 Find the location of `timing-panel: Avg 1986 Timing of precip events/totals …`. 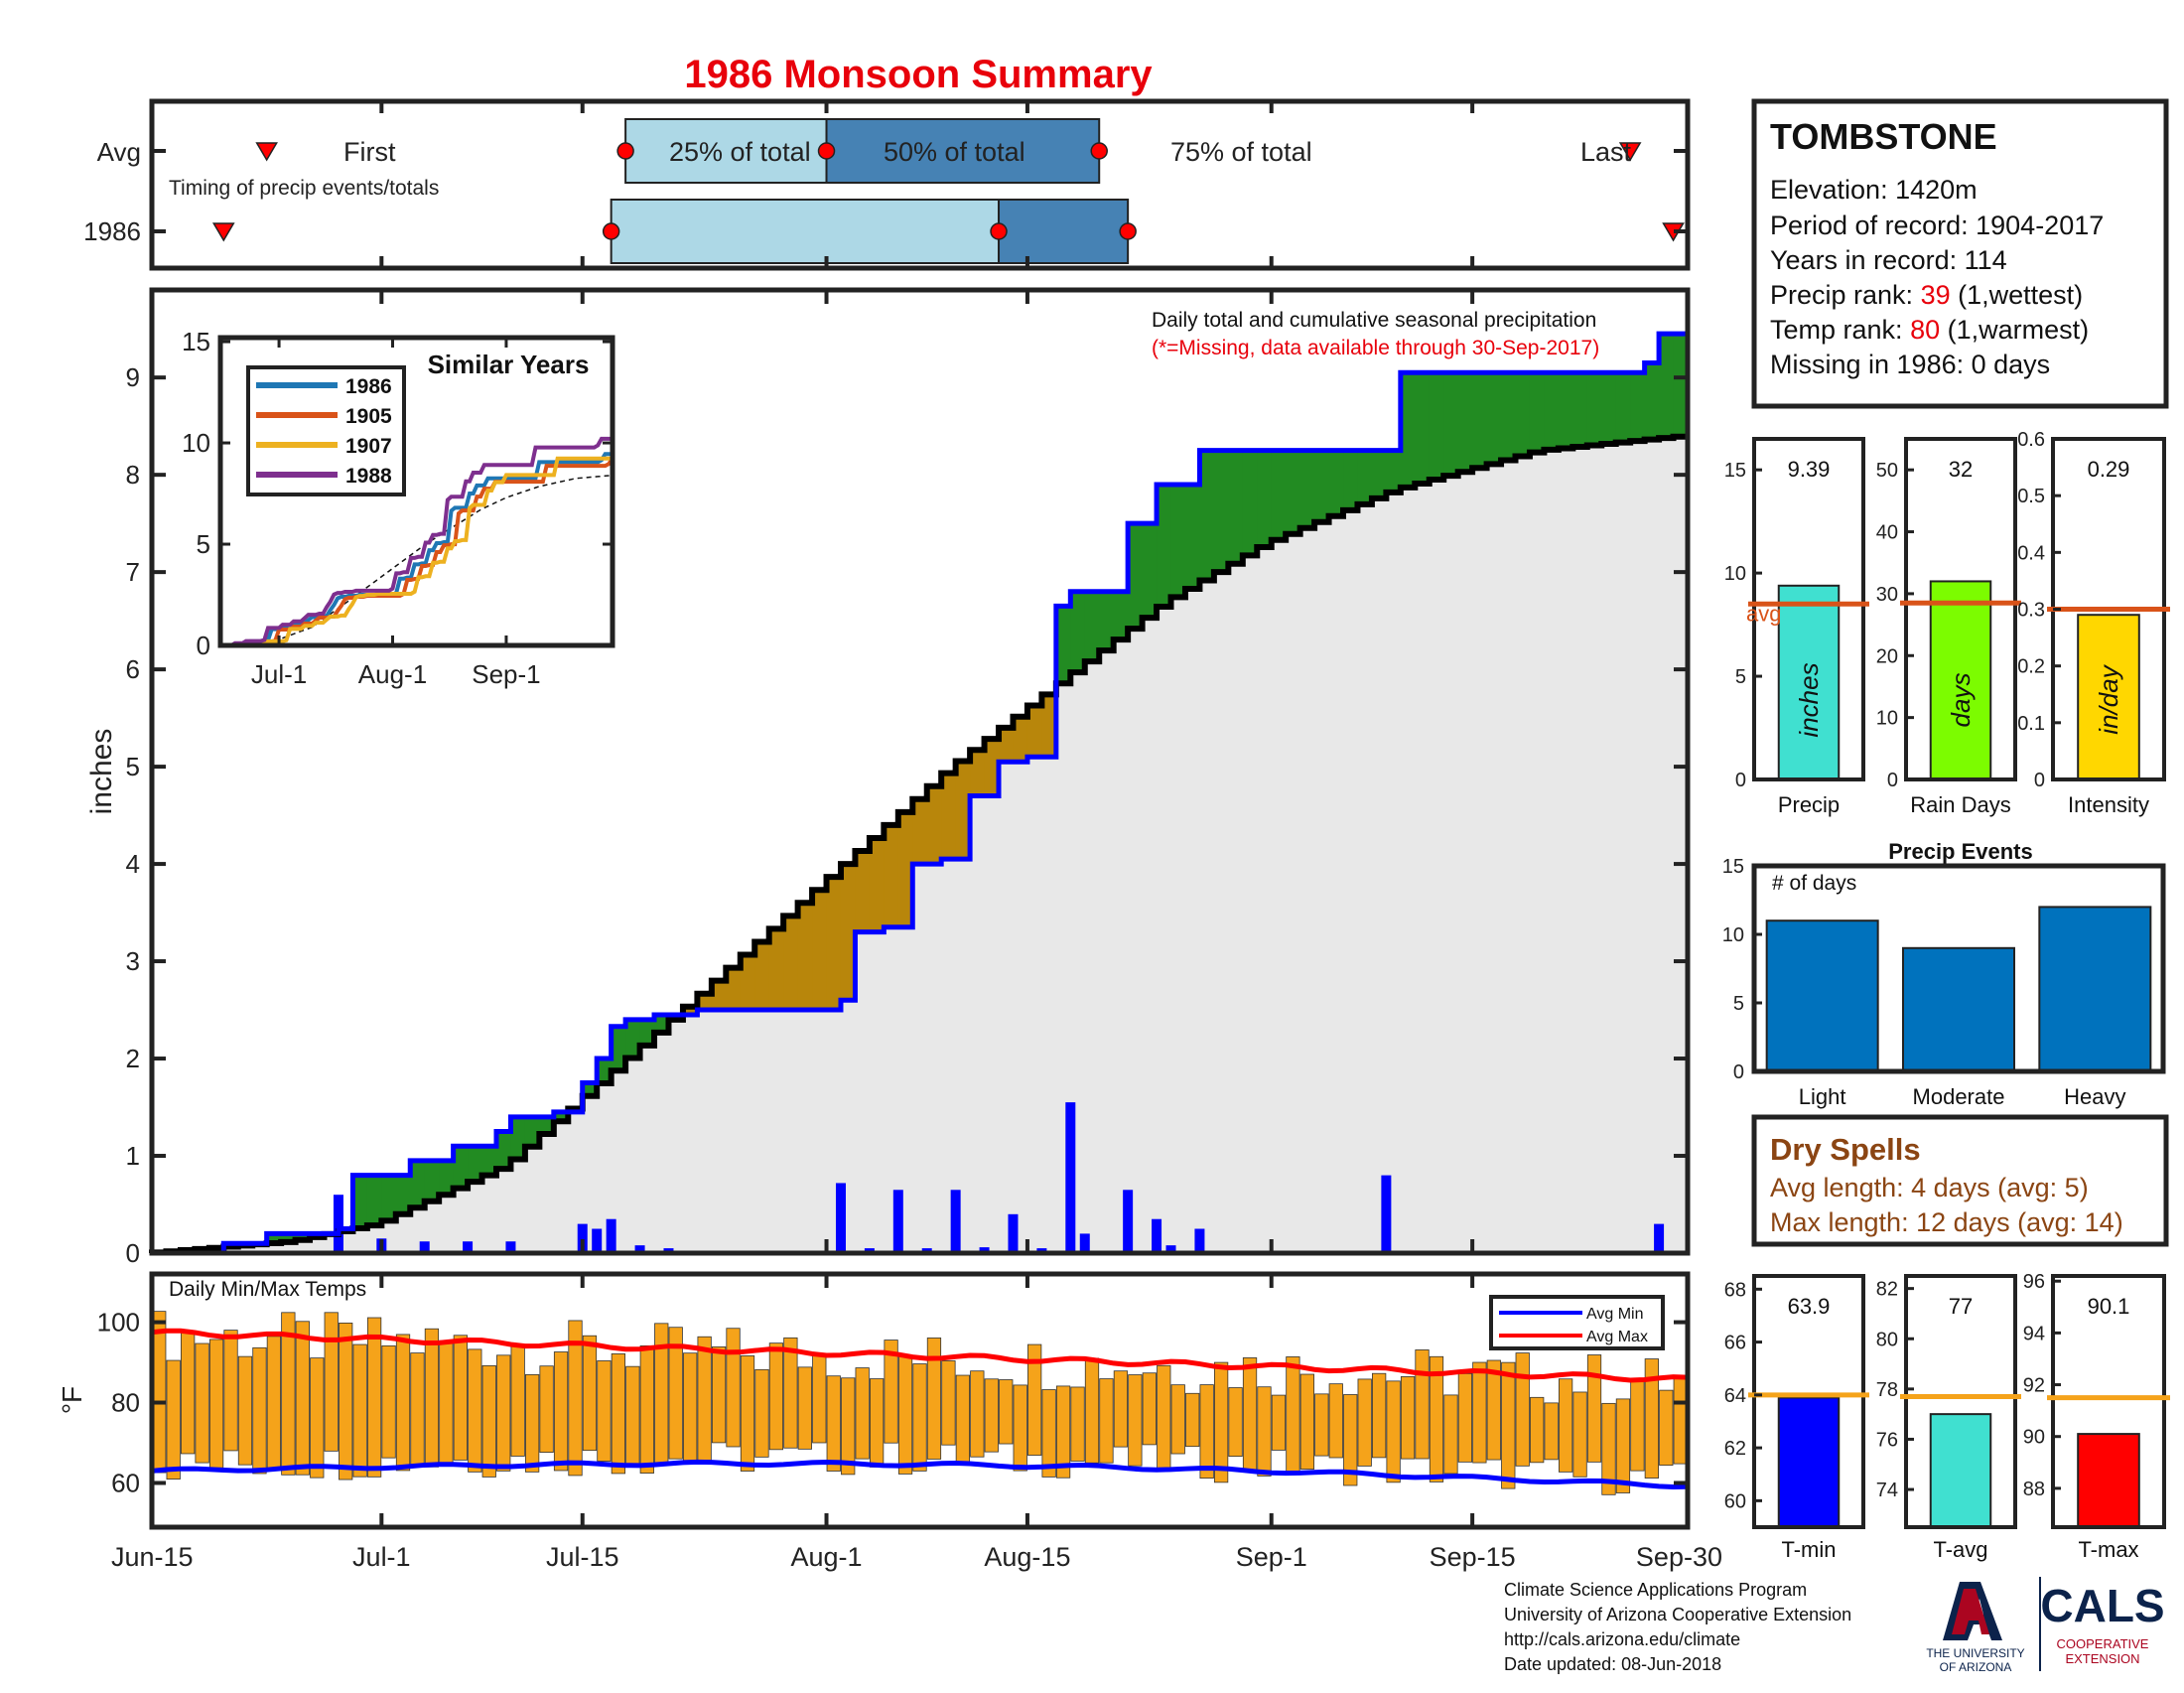

timing-panel: Avg 1986 Timing of precip events/totals … is located at coordinates (885, 184).